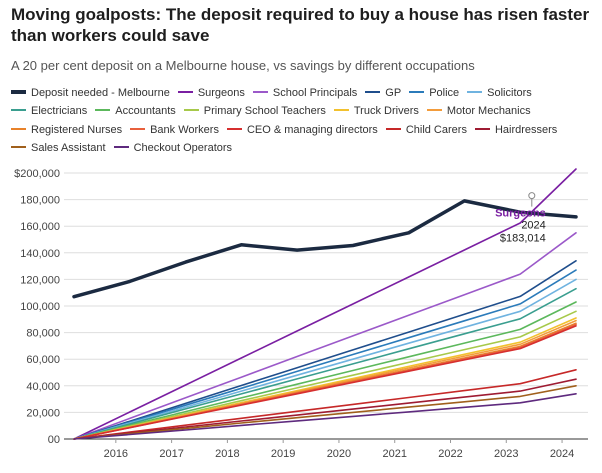  What do you see at coordinates (532, 196) in the screenshot?
I see `annotation-marker` at bounding box center [532, 196].